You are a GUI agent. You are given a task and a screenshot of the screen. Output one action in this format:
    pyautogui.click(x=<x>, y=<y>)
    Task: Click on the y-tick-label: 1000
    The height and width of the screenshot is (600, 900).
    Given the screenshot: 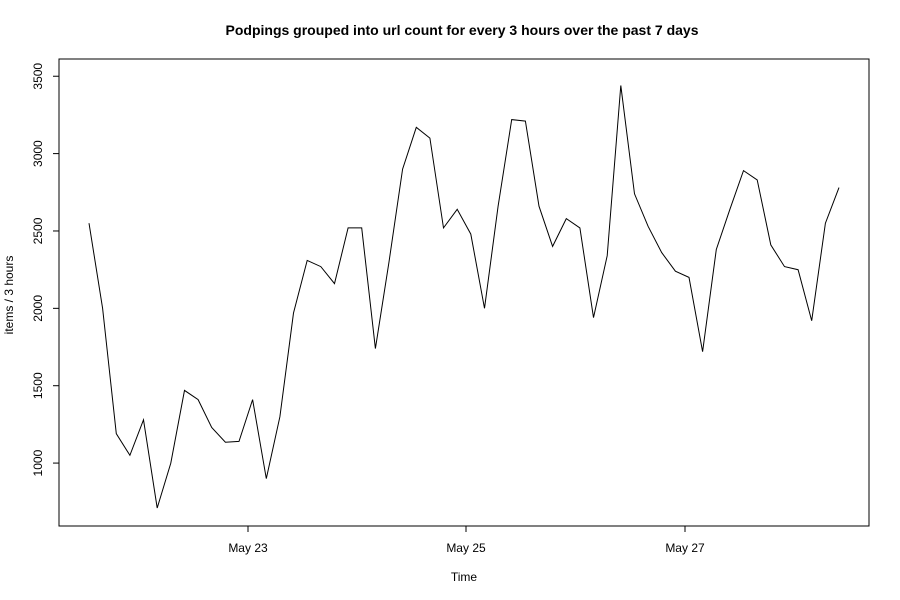 What is the action you would take?
    pyautogui.click(x=38, y=462)
    